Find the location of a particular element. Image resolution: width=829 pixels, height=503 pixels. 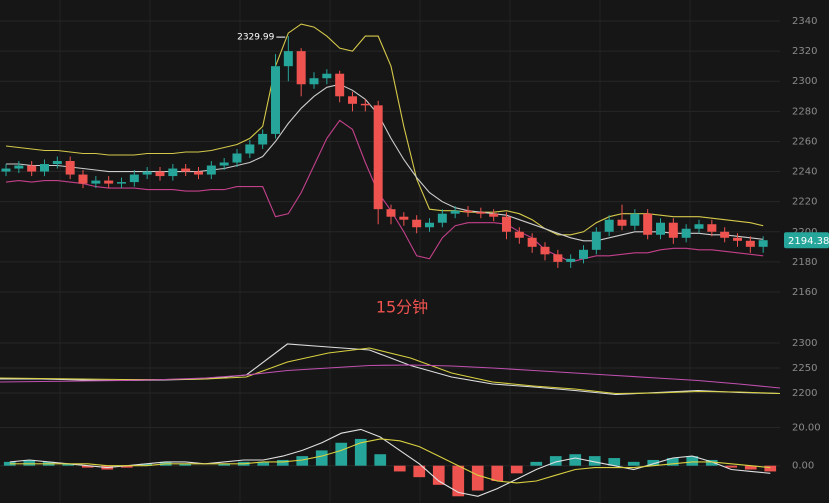

y-tick-label: 2250 is located at coordinates (804, 368).